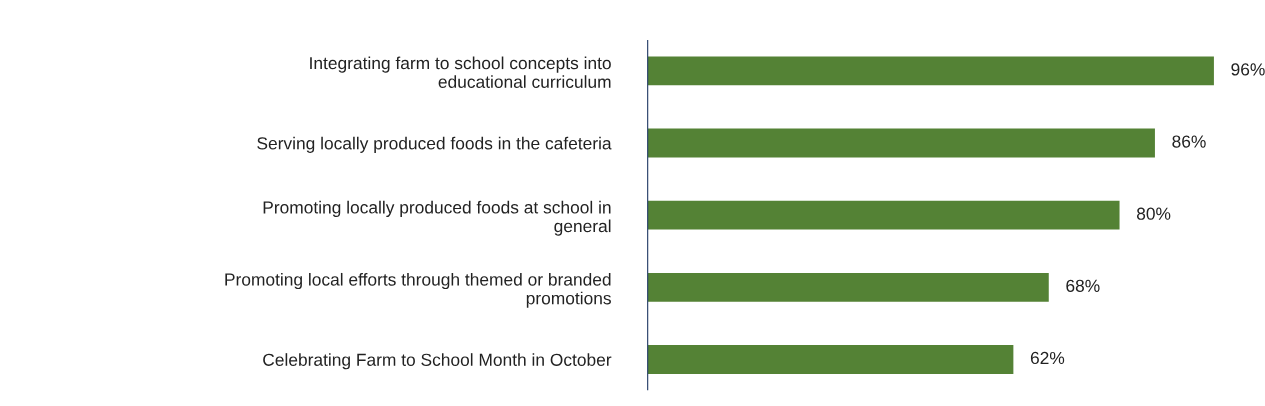  What do you see at coordinates (418, 290) in the screenshot?
I see `y-tick-label: Promoting local efforts through themed or branded promotions` at bounding box center [418, 290].